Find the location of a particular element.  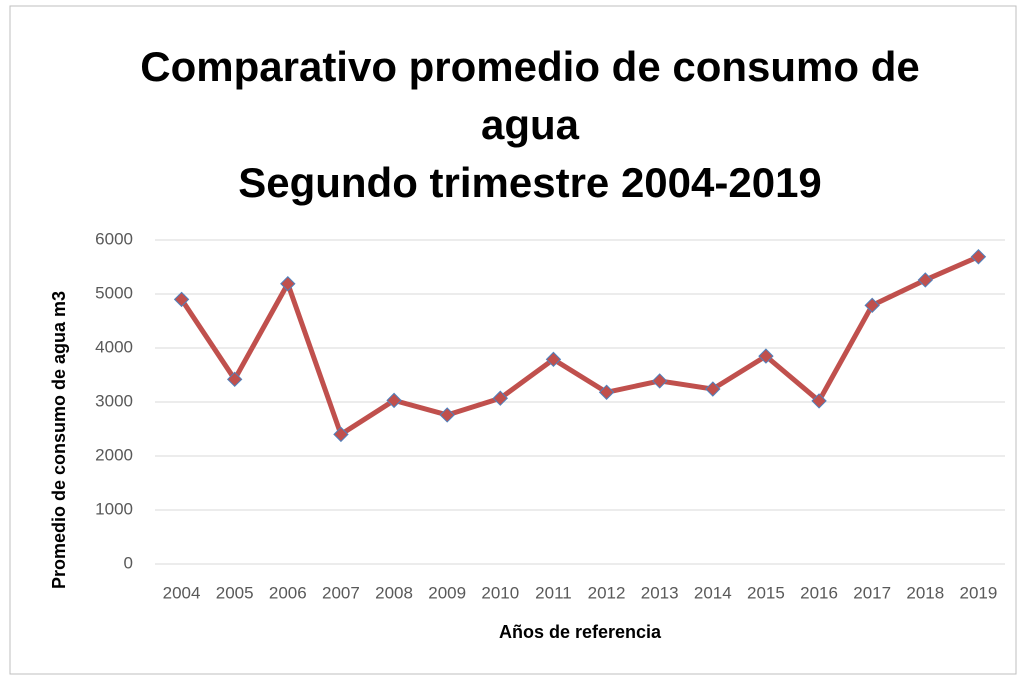

x-tick-label: 2016 is located at coordinates (819, 592).